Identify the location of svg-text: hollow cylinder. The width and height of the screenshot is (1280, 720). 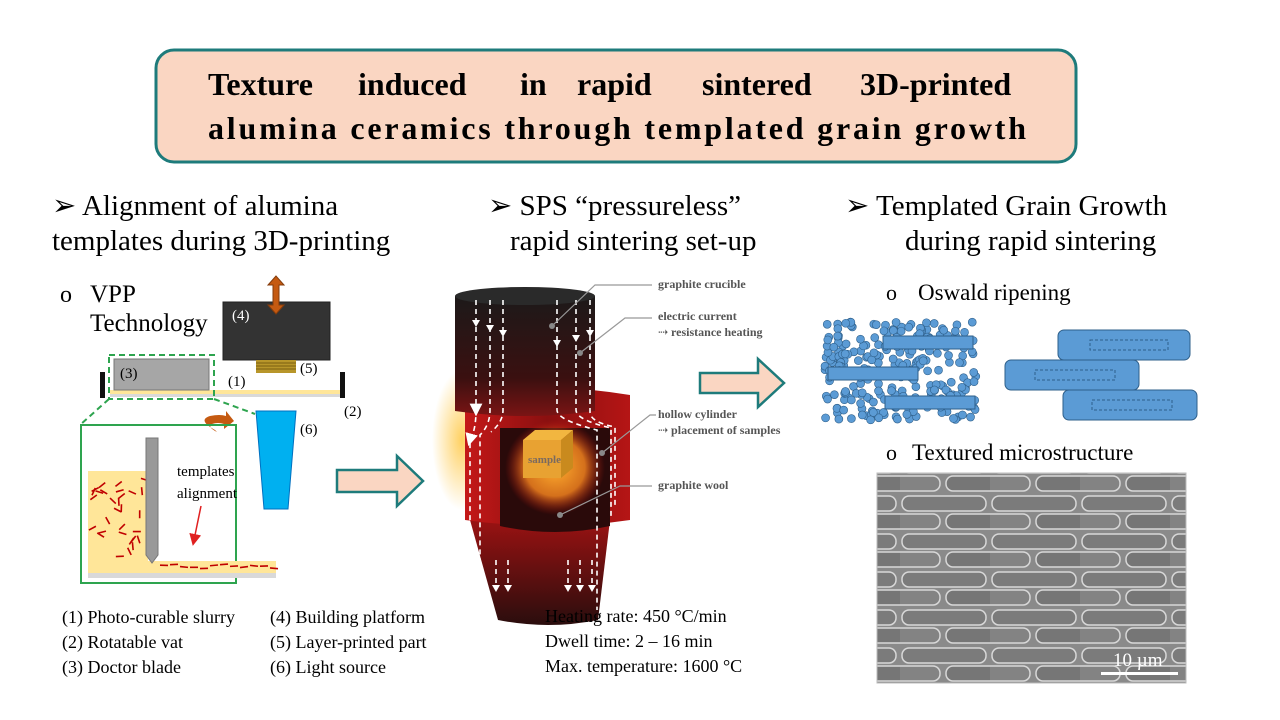
(698, 414).